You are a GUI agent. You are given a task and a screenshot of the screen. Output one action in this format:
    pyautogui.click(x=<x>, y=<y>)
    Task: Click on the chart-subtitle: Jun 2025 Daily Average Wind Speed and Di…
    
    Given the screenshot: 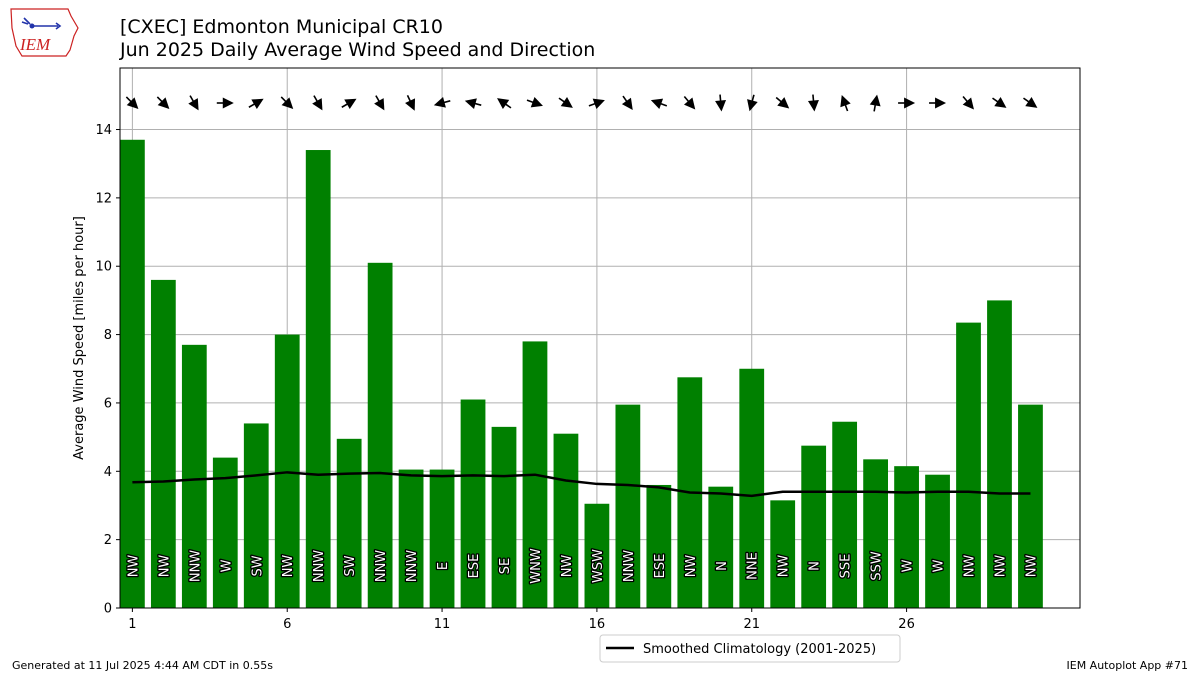 What is the action you would take?
    pyautogui.click(x=358, y=50)
    